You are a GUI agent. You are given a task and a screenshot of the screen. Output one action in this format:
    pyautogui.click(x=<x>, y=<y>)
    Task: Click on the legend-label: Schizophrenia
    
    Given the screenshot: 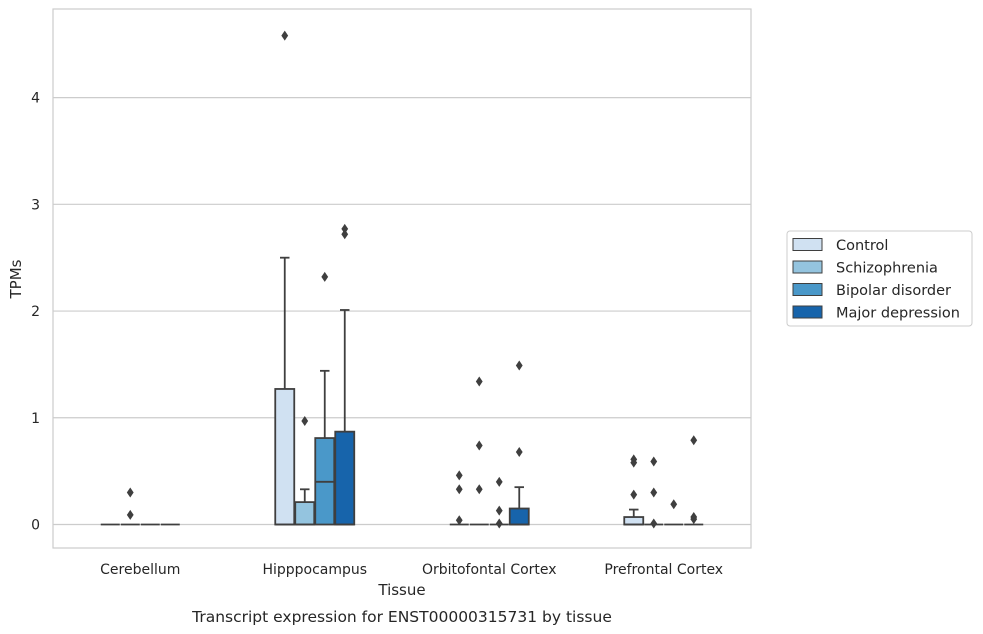 What is the action you would take?
    pyautogui.click(x=887, y=269)
    